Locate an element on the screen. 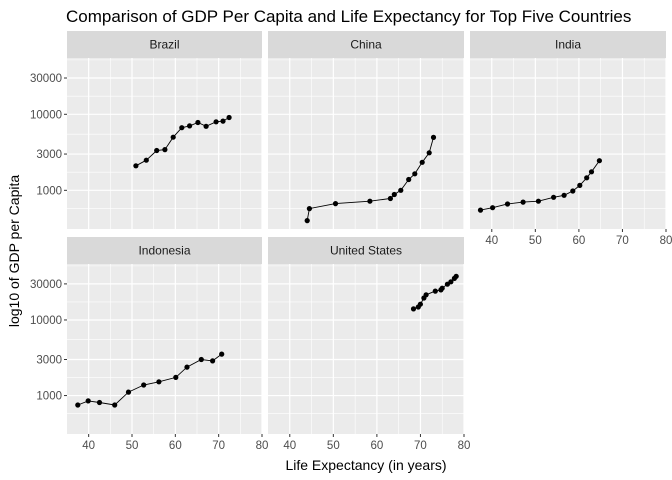 This screenshot has height=480, width=672. panel-brazil: Brazil is located at coordinates (165, 130).